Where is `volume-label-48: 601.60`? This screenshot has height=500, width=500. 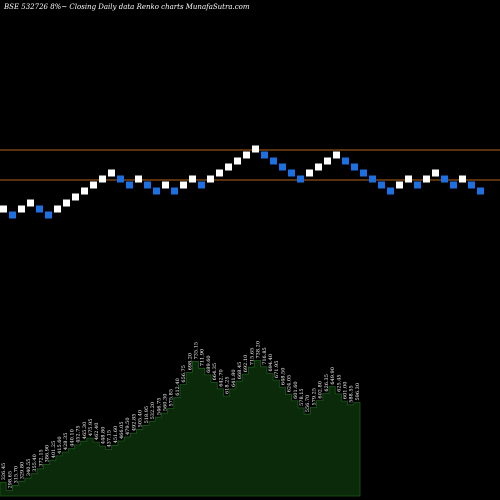
volume-label-48: 601.60 is located at coordinates (296, 390).